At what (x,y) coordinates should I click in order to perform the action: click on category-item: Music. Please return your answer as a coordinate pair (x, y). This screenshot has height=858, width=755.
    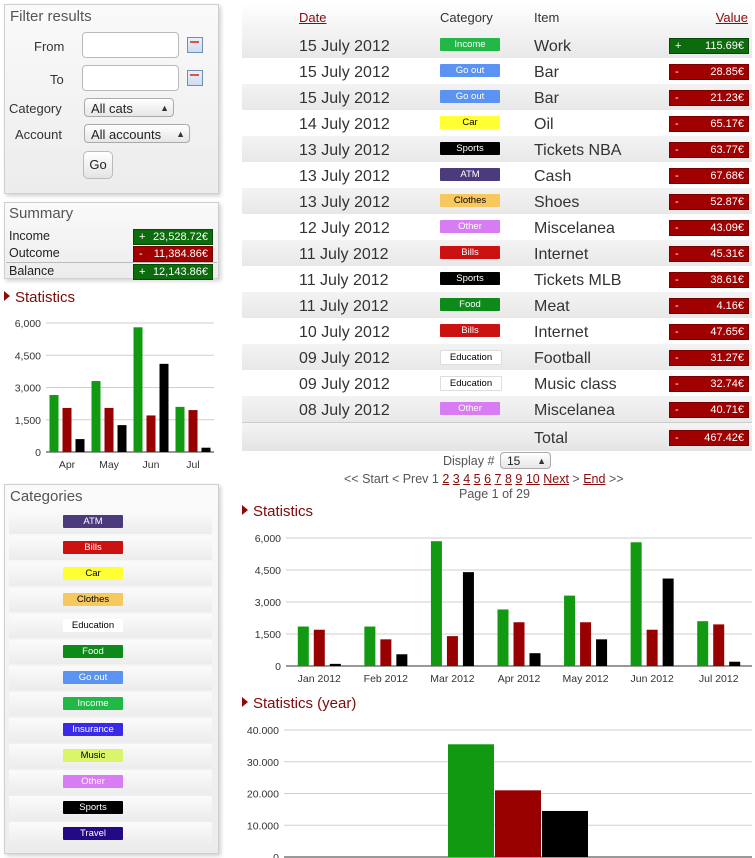
    Looking at the image, I should click on (110, 756).